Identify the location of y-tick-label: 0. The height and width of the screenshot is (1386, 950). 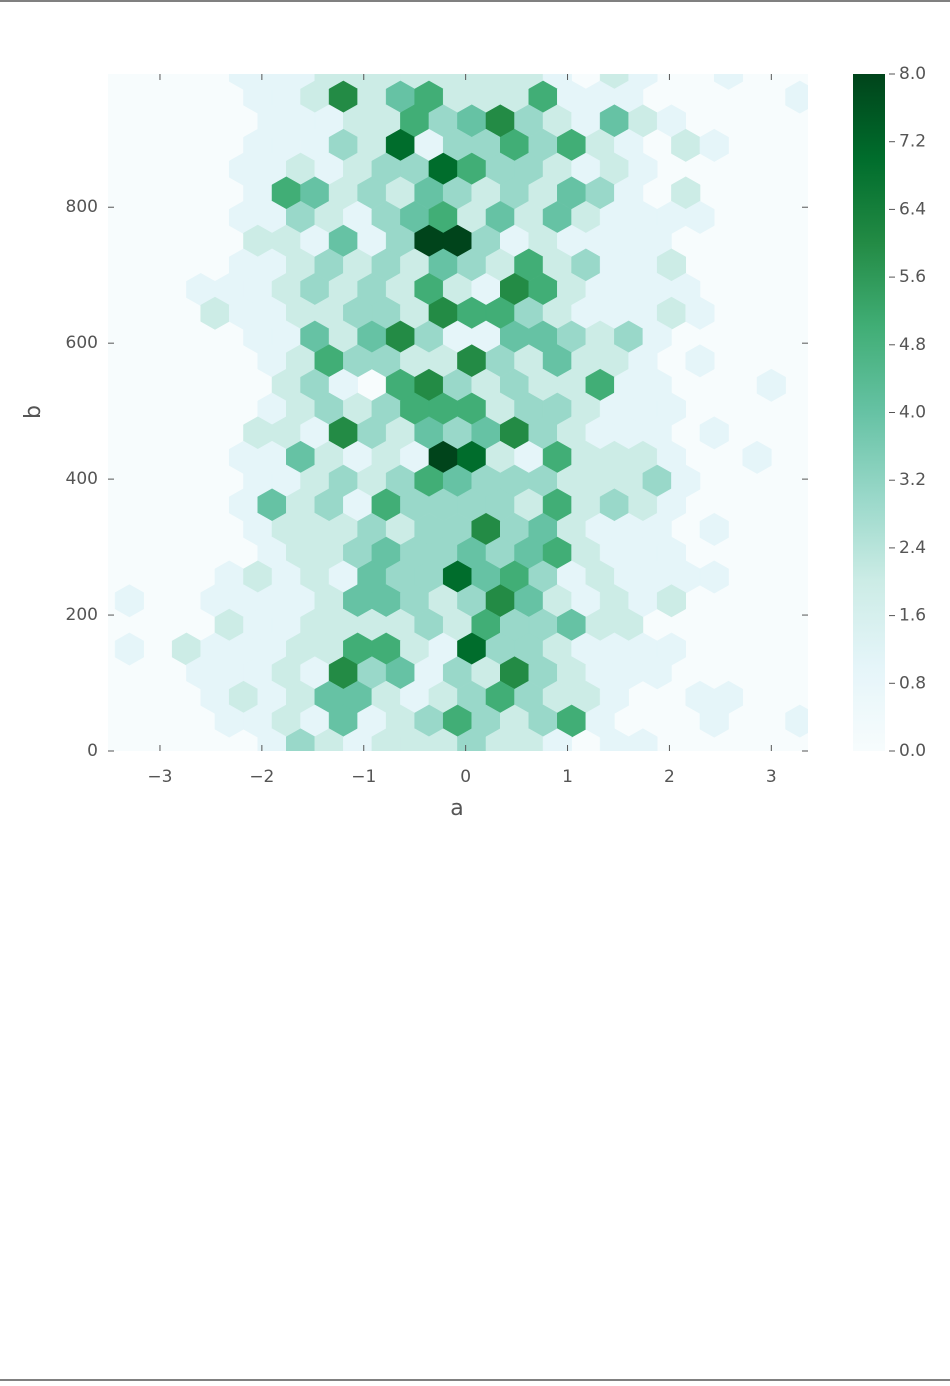
(92, 751).